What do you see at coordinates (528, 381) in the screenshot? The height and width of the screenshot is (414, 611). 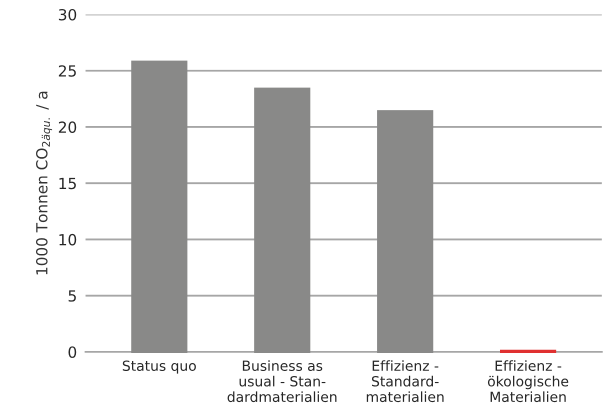 I see `x-tick-label: Effizienz - ökologische Materialien` at bounding box center [528, 381].